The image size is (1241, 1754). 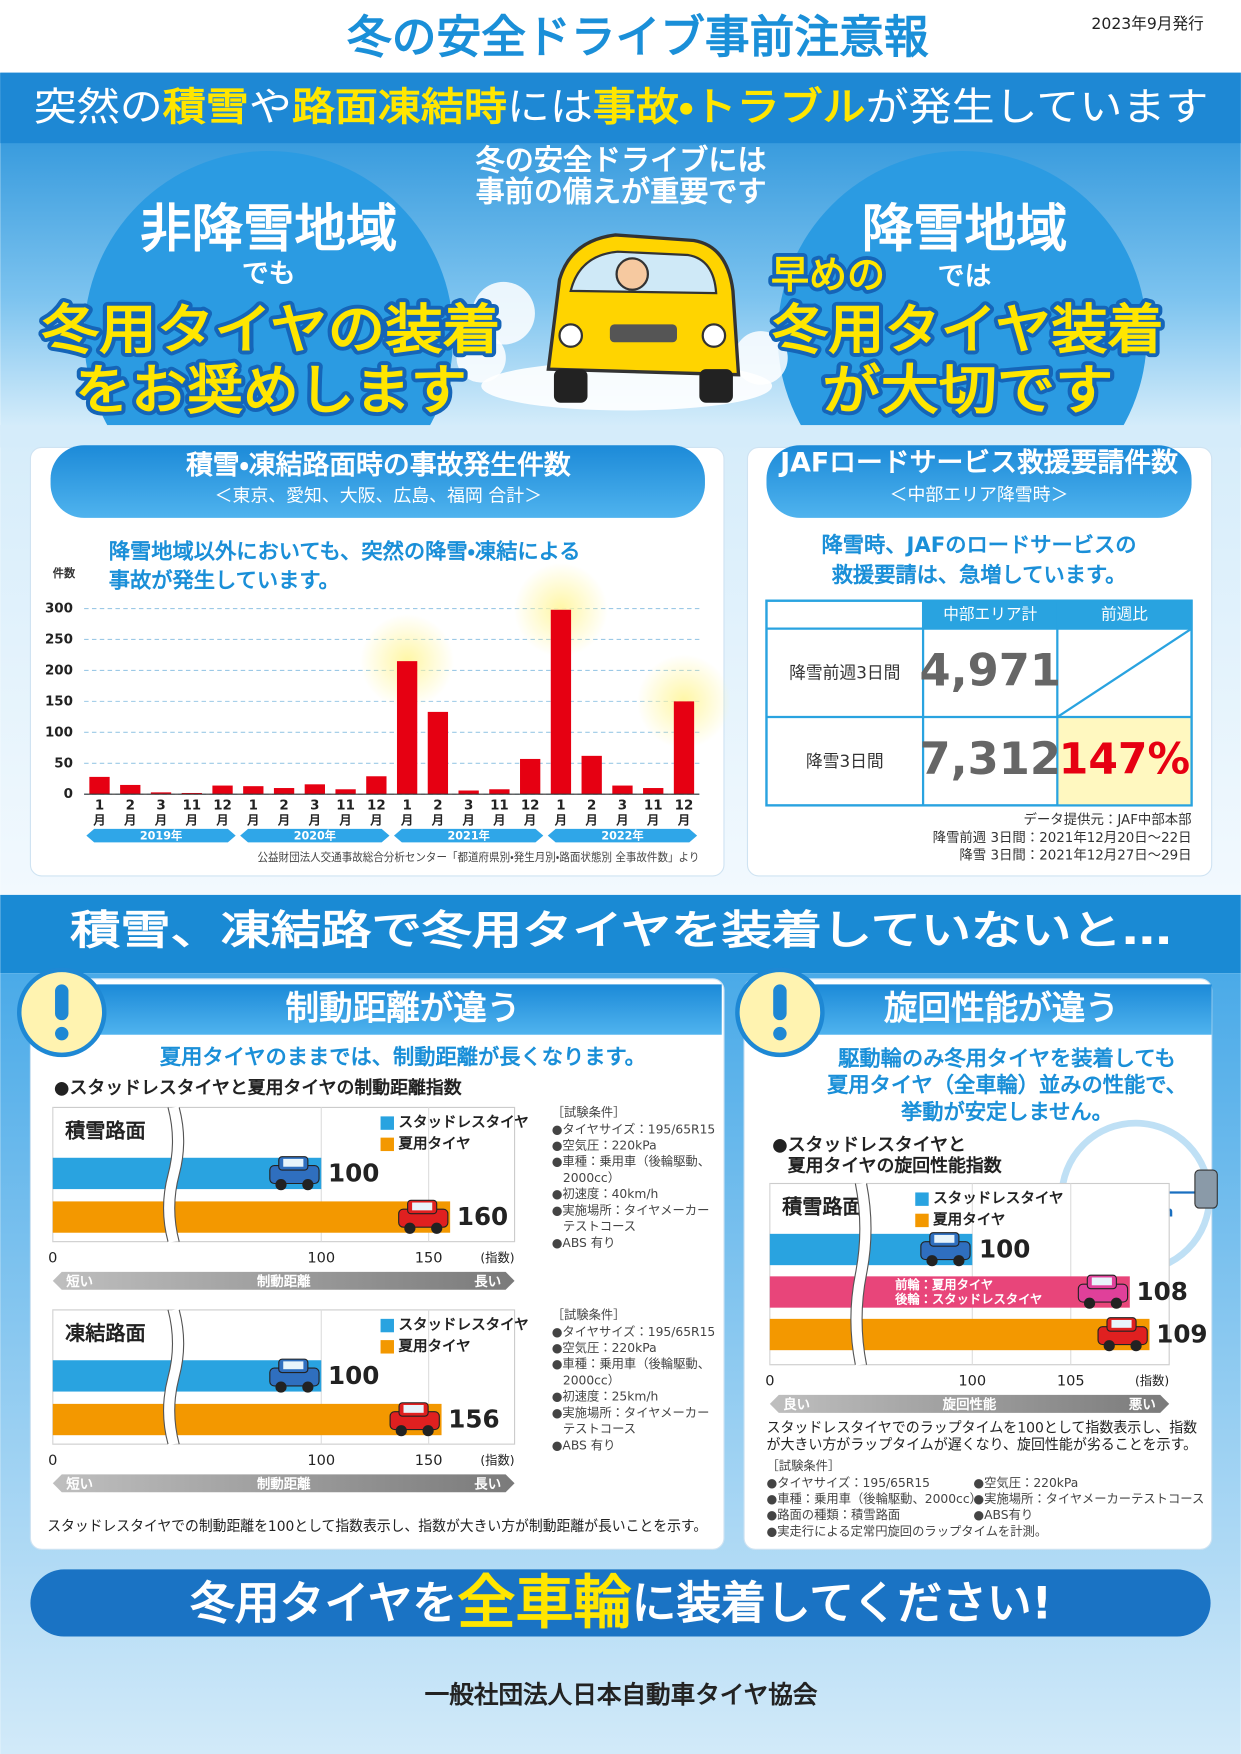 What do you see at coordinates (1007, 1085) in the screenshot?
I see `panel-note: 夏用タイヤ（全車輪）並みの性能で、` at bounding box center [1007, 1085].